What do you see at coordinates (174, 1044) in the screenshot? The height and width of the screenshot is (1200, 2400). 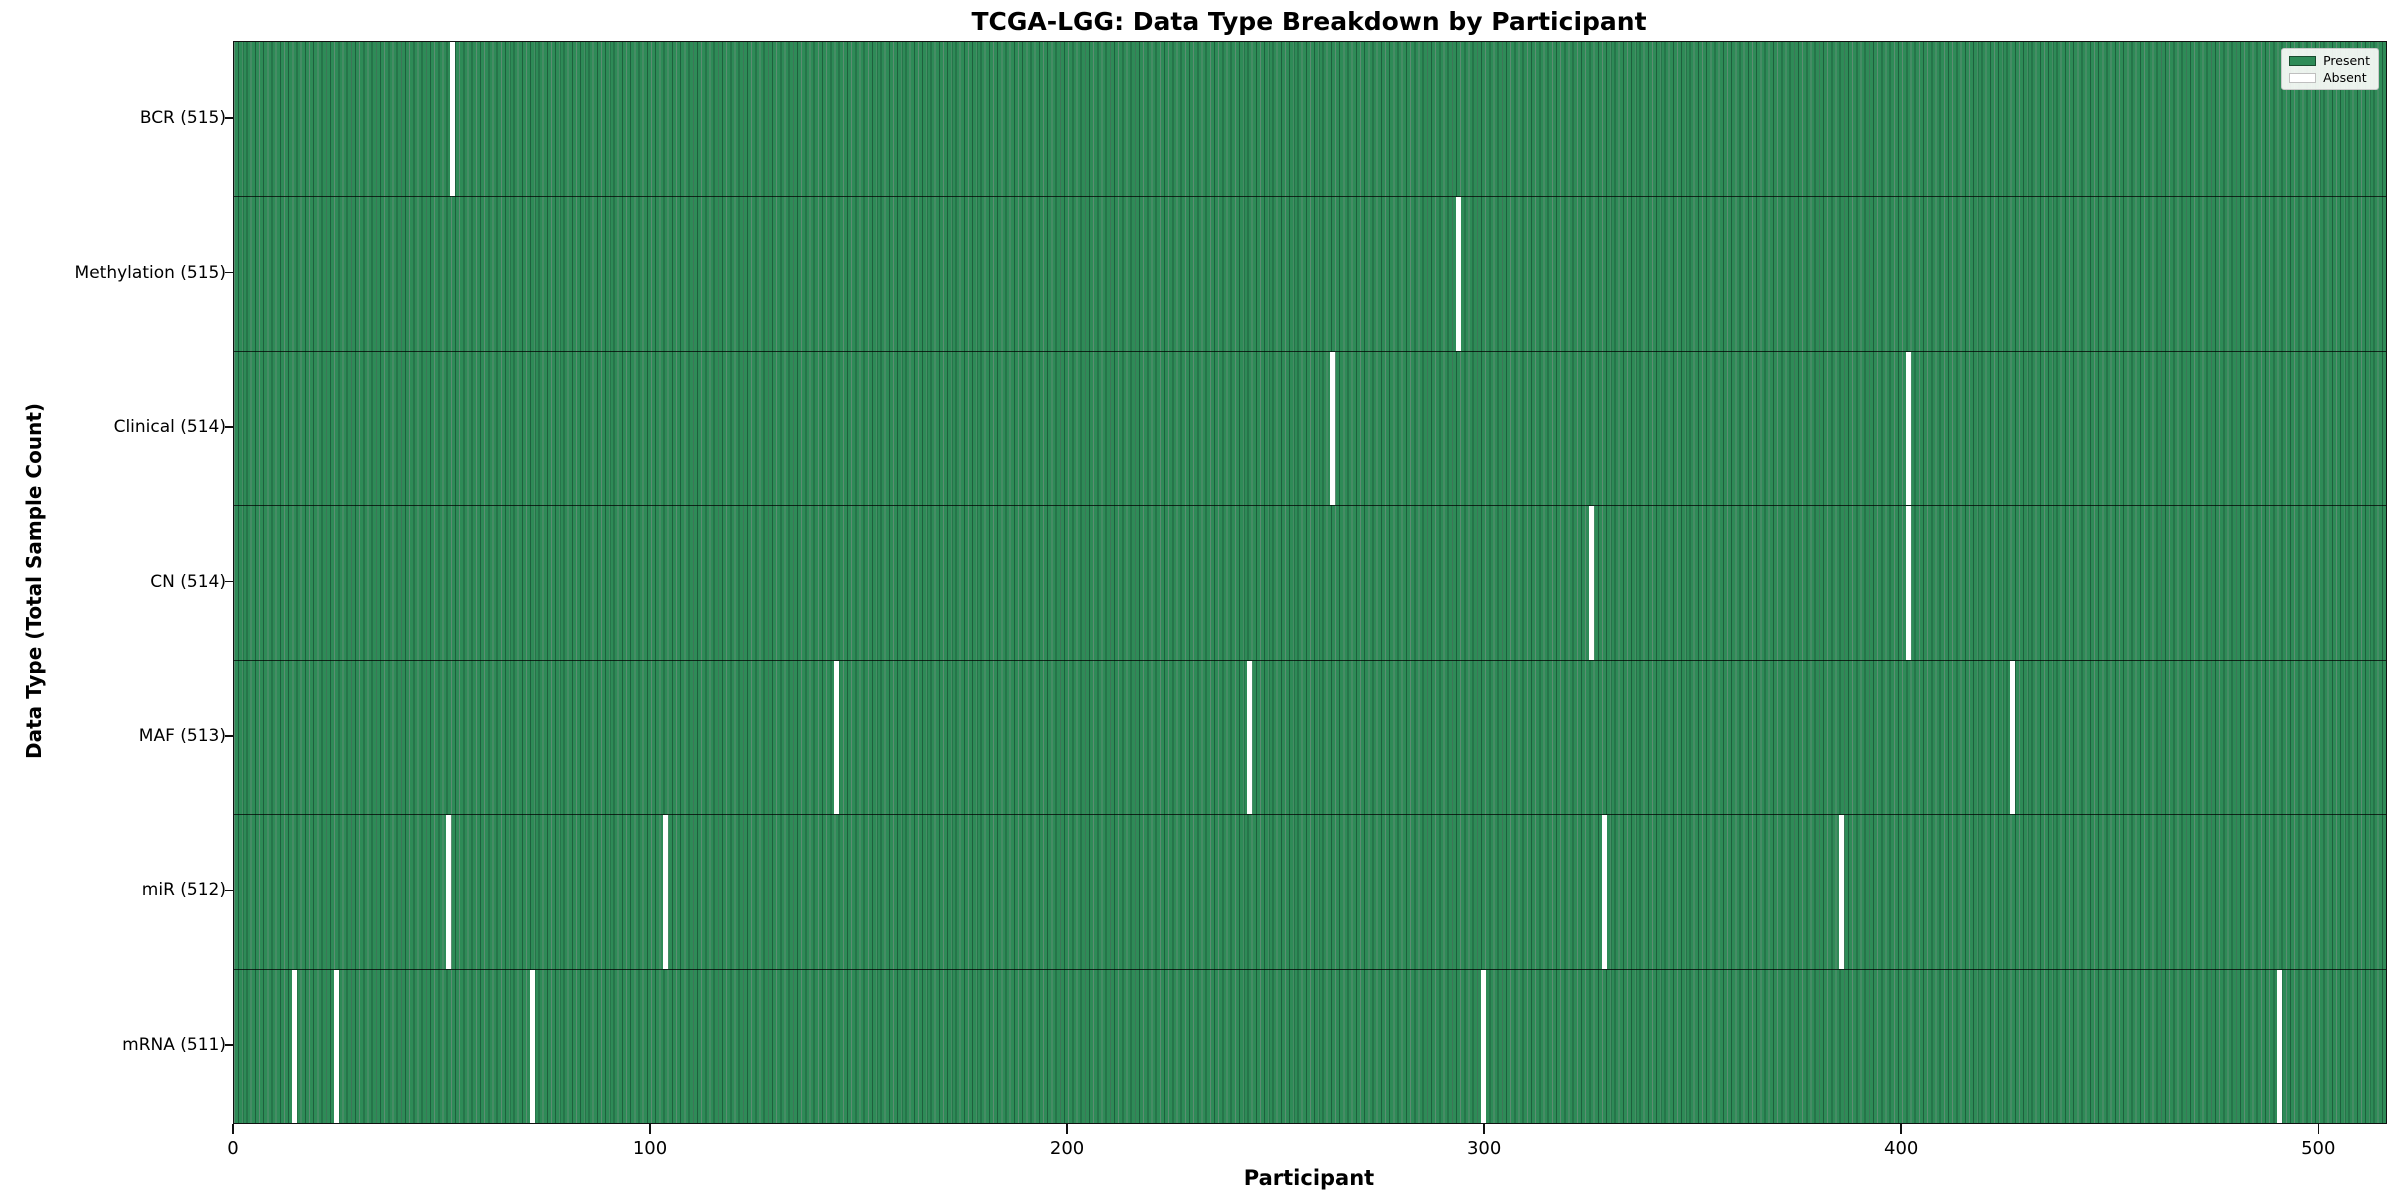 I see `y-tick-label-mRNA: mRNA (511)` at bounding box center [174, 1044].